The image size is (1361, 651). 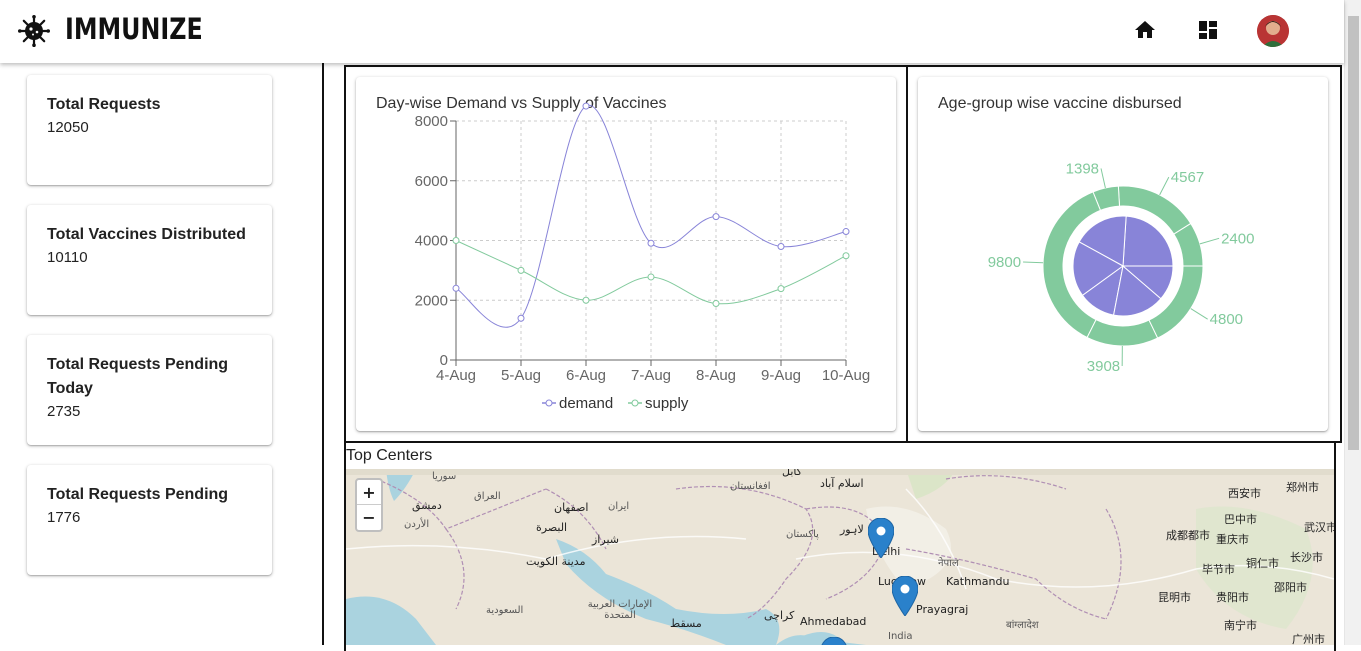 I want to click on dashboard-icon, so click(x=1208, y=30).